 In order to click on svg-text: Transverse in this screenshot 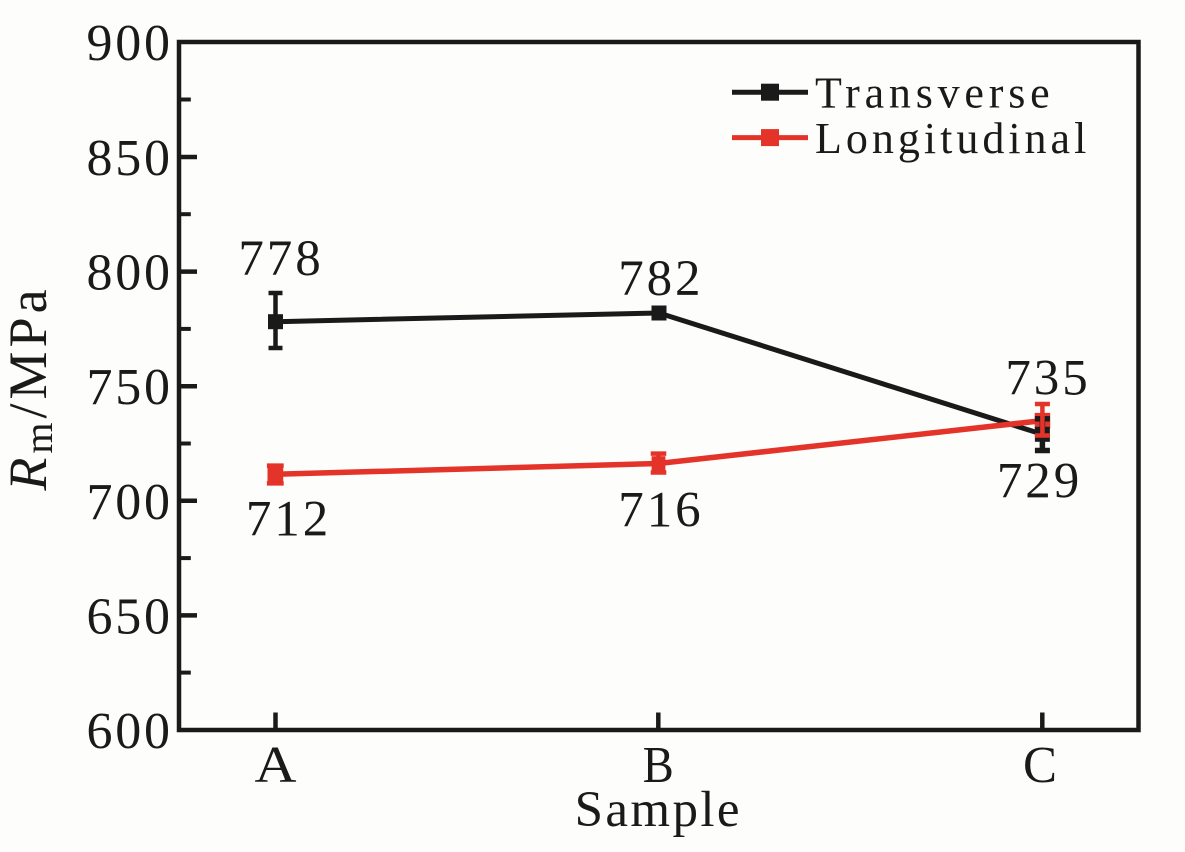, I will do `click(934, 93)`.